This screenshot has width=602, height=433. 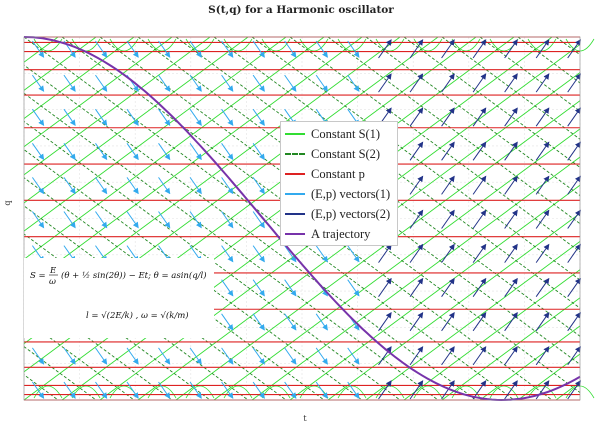 I want to click on legend-entry: Constant p, so click(x=339, y=174).